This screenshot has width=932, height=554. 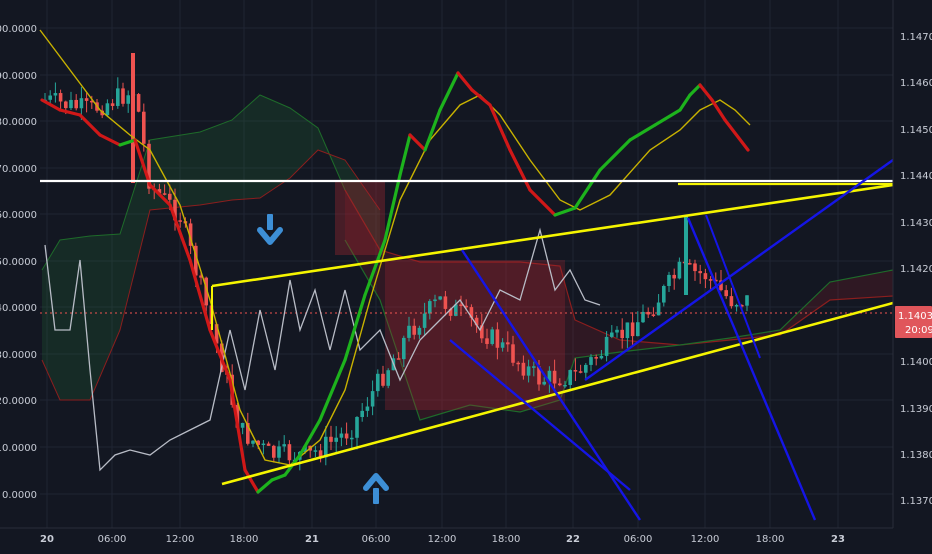 I want to click on cloud-span-a, so click(x=211, y=182).